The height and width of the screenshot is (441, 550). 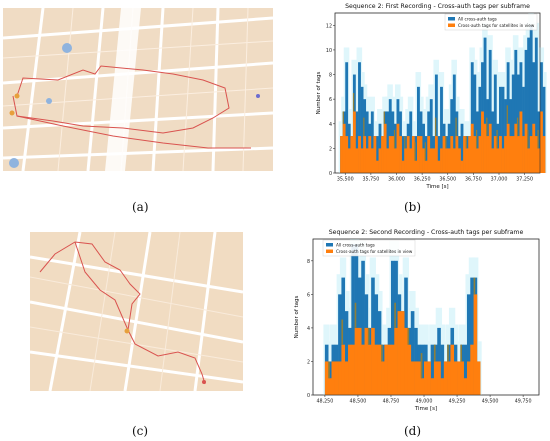 I want to click on y-tick-label: 4, so click(x=330, y=125).